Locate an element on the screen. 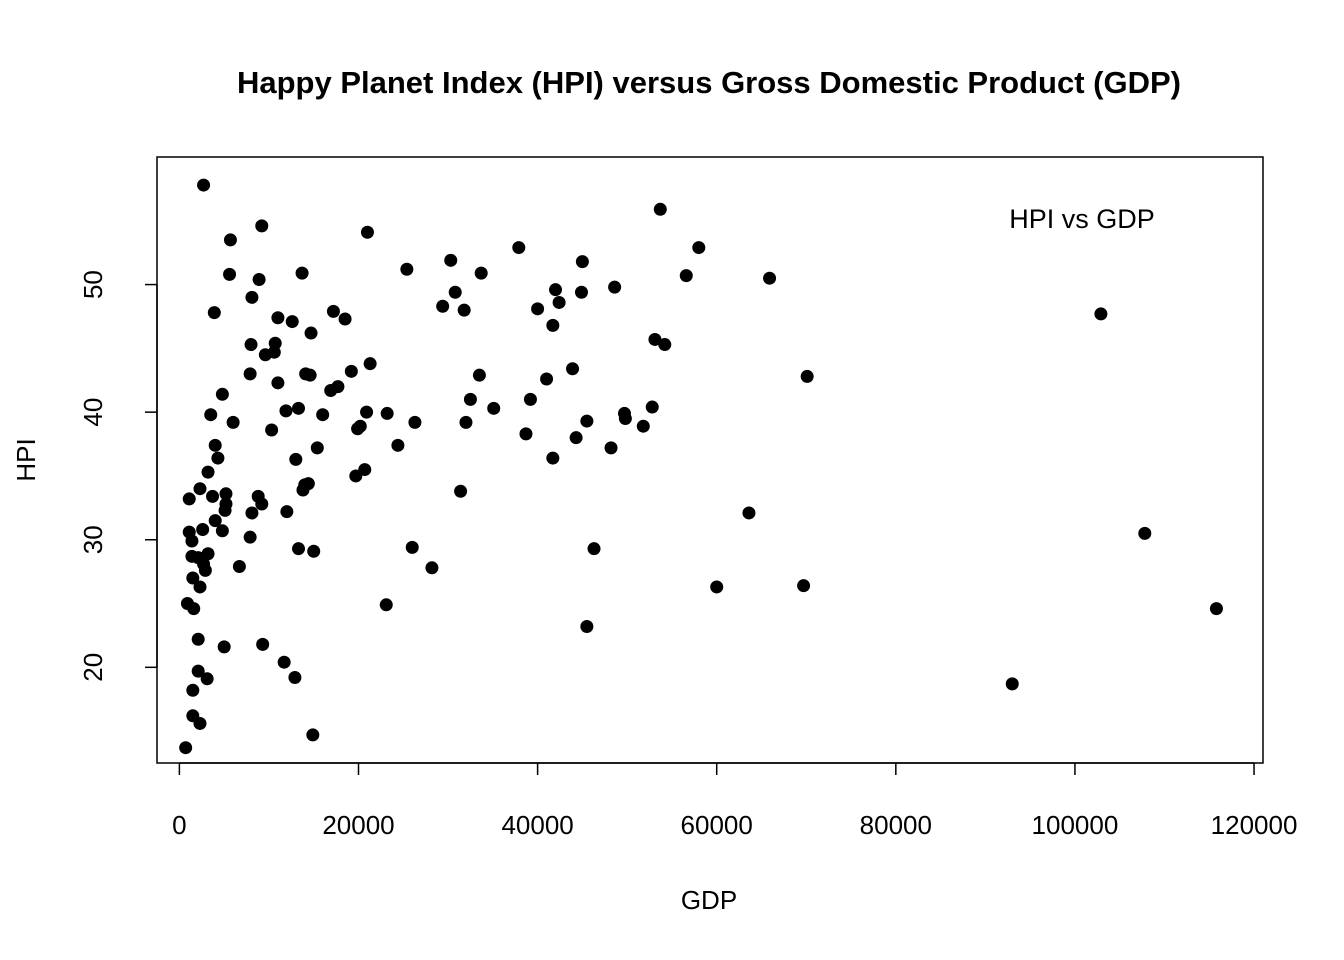 This screenshot has width=1344, height=960. x-axis: 0 20000 40000 60000 80000 100000 120000 is located at coordinates (734, 801).